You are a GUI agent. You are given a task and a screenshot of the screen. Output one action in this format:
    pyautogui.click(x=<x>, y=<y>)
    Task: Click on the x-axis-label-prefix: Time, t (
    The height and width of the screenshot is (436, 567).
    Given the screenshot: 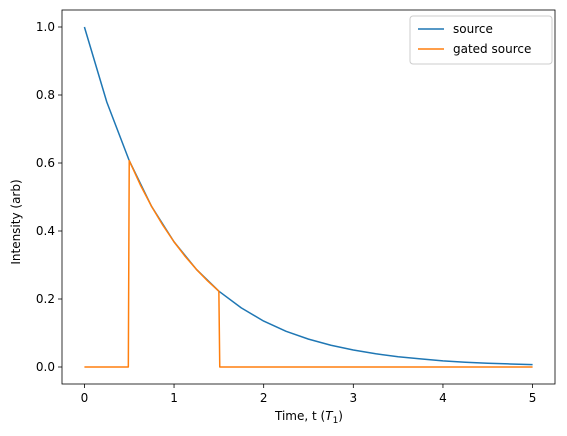 What is the action you would take?
    pyautogui.click(x=299, y=416)
    